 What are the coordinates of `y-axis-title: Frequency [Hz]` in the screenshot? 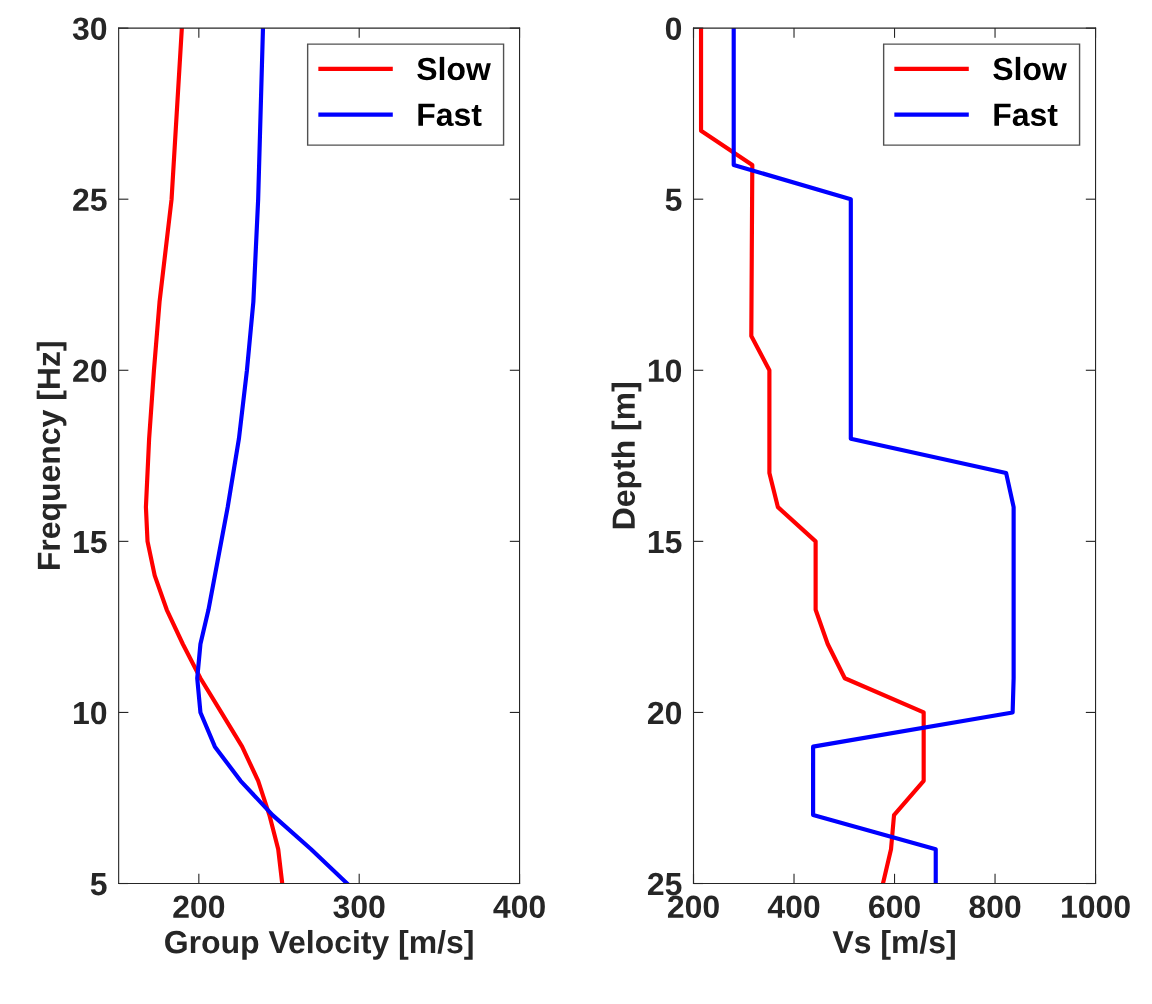 It's located at (51, 456).